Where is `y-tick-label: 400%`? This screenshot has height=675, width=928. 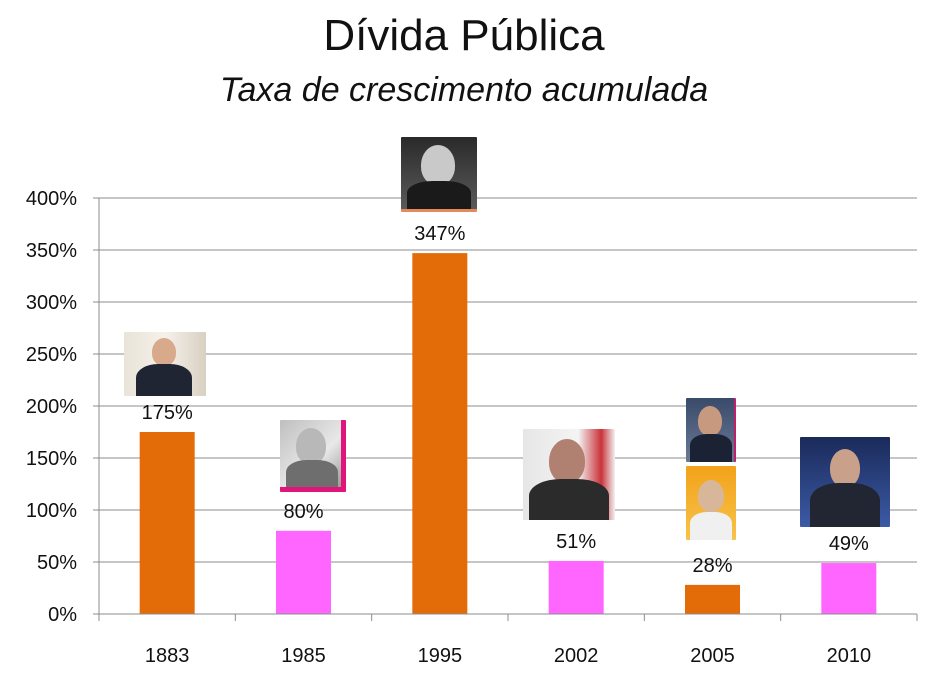
y-tick-label: 400% is located at coordinates (51, 199).